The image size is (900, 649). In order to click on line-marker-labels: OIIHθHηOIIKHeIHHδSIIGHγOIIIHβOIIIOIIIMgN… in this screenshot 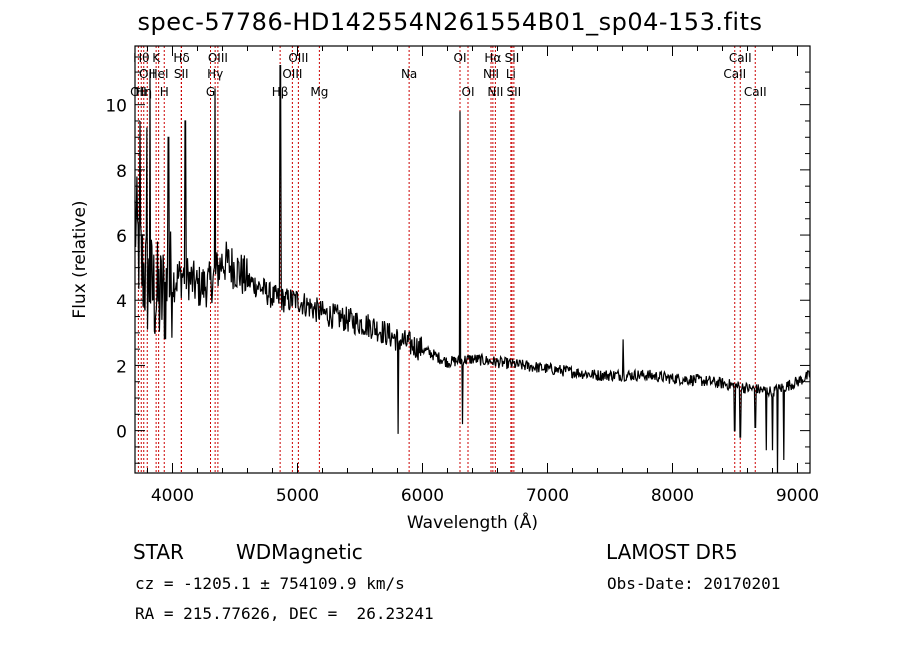, I will do `click(448, 75)`.